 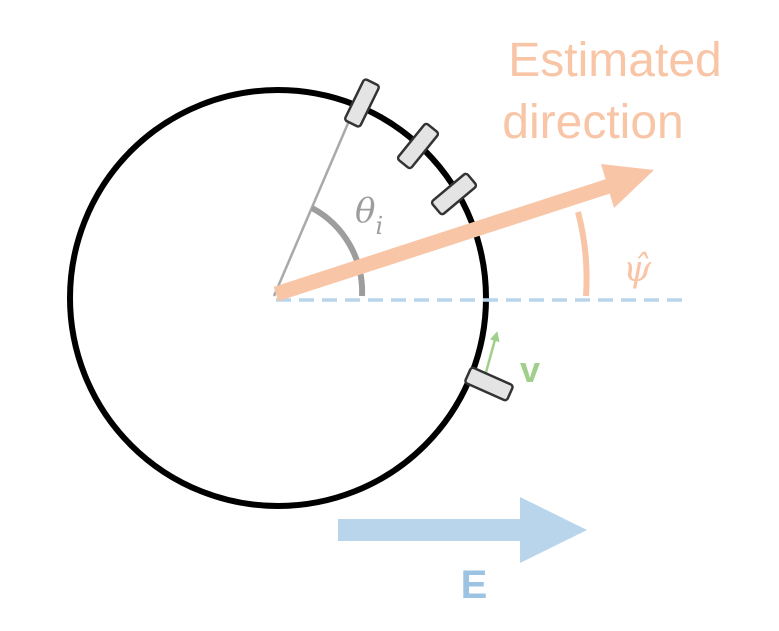 I want to click on estimated-direction-arrow-head, so click(x=627, y=186).